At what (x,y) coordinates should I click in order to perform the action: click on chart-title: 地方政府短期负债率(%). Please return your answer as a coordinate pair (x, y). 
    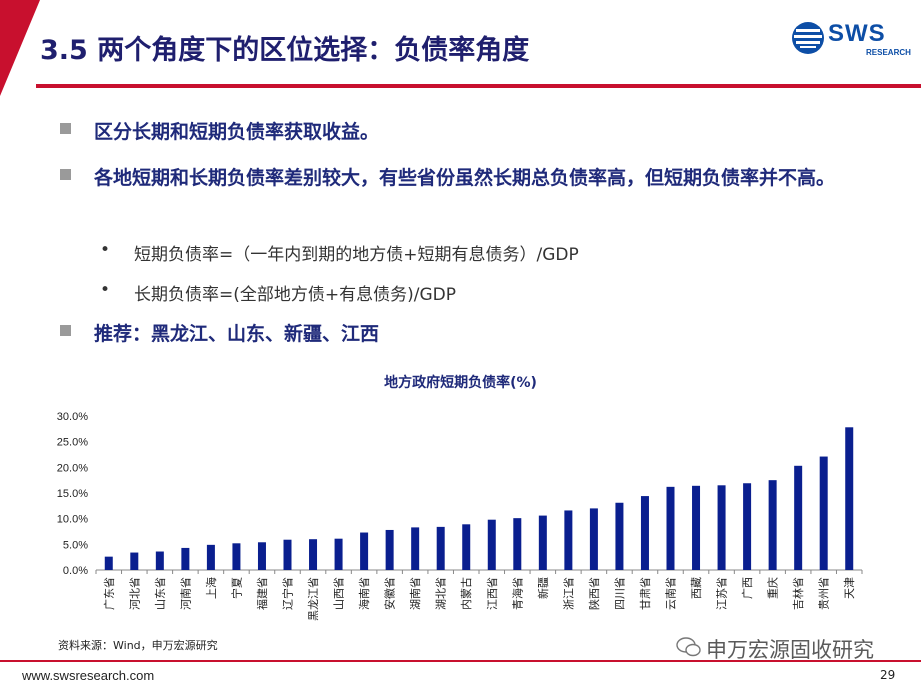
    Looking at the image, I should click on (460, 383).